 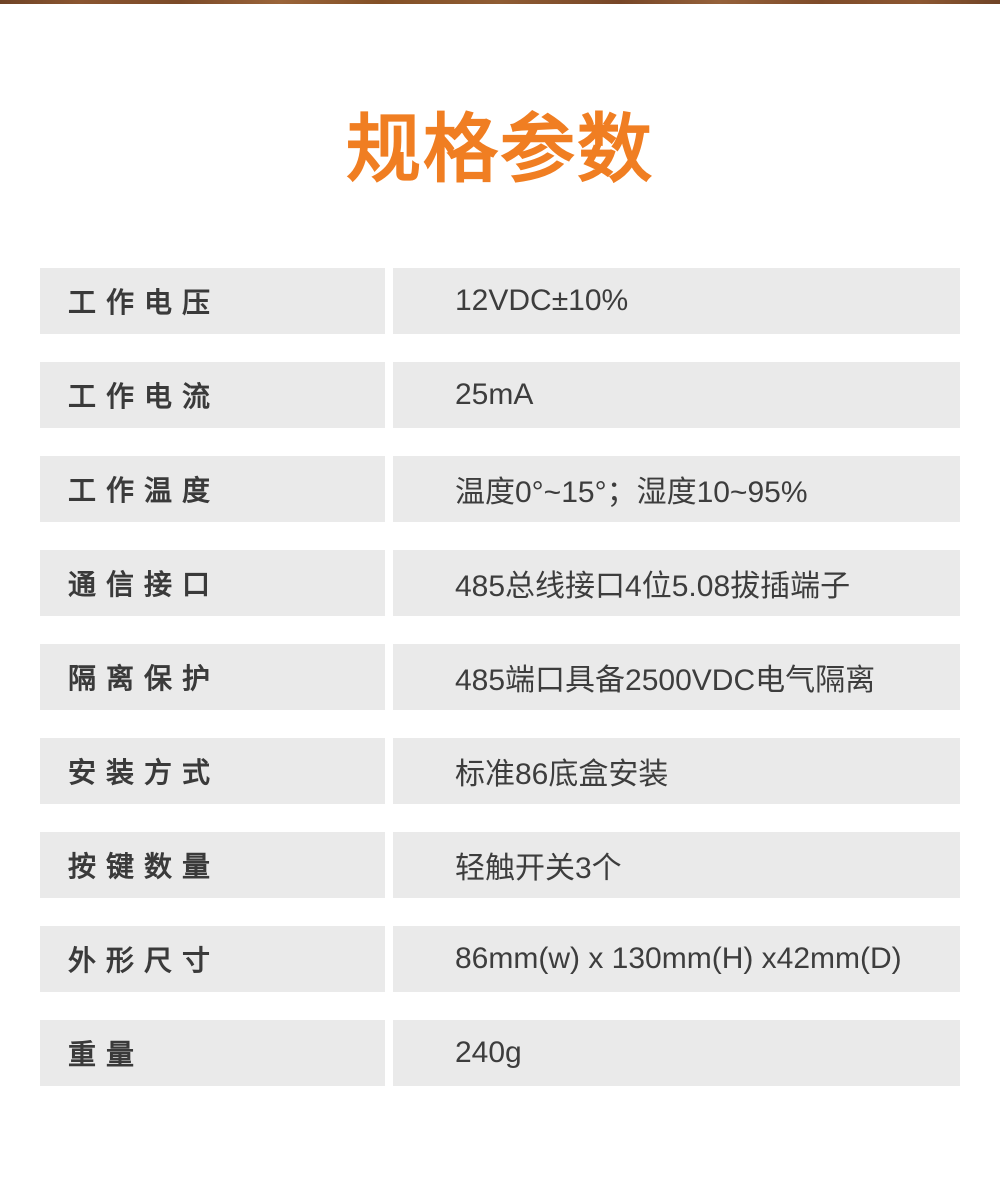 I want to click on spec-row-installation-method: 安装方式 标准86底盒安装, so click(x=500, y=770).